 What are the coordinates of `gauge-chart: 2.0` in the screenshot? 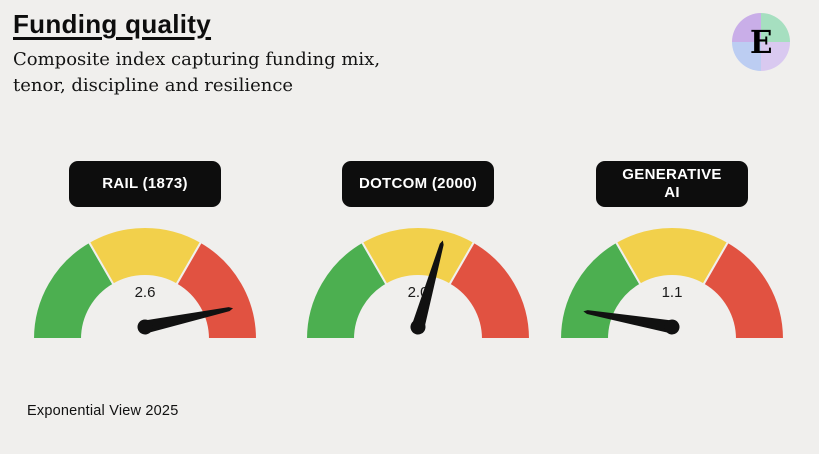 It's located at (418, 283).